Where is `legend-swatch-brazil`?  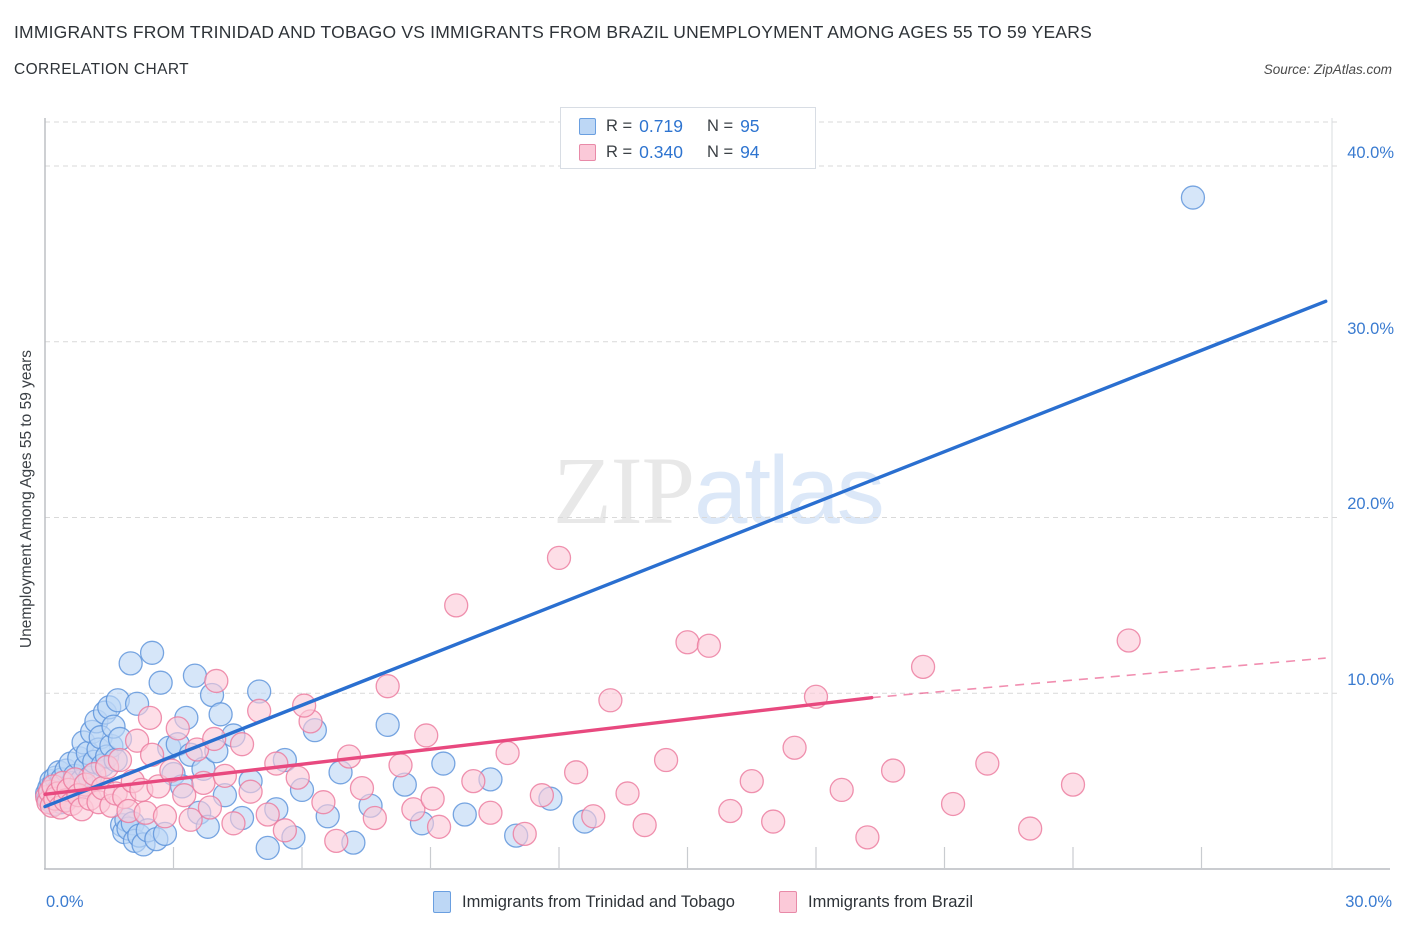
legend-swatch-brazil is located at coordinates (787, 902).